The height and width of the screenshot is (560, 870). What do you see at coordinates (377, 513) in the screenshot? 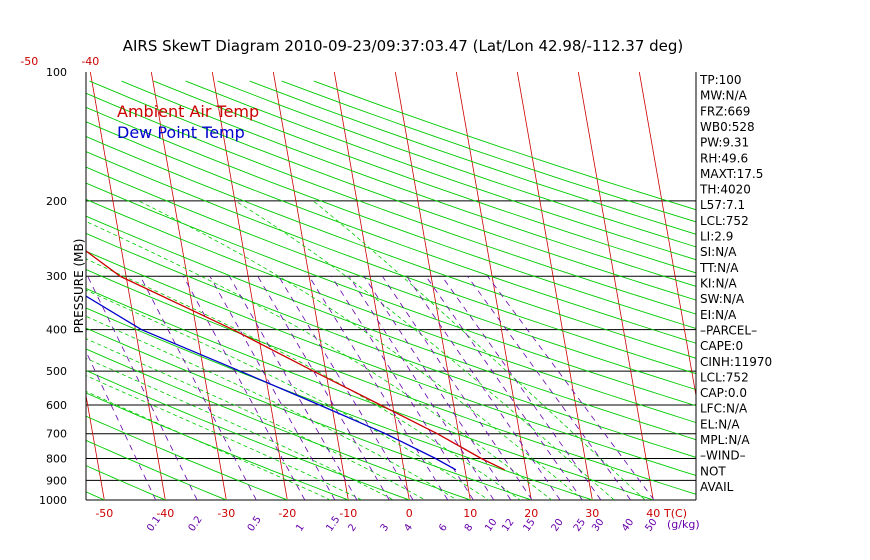
I see `bottom-temp-tick-labels: -50 -40 -30 -20 -10 0 10 20 30 40` at bounding box center [377, 513].